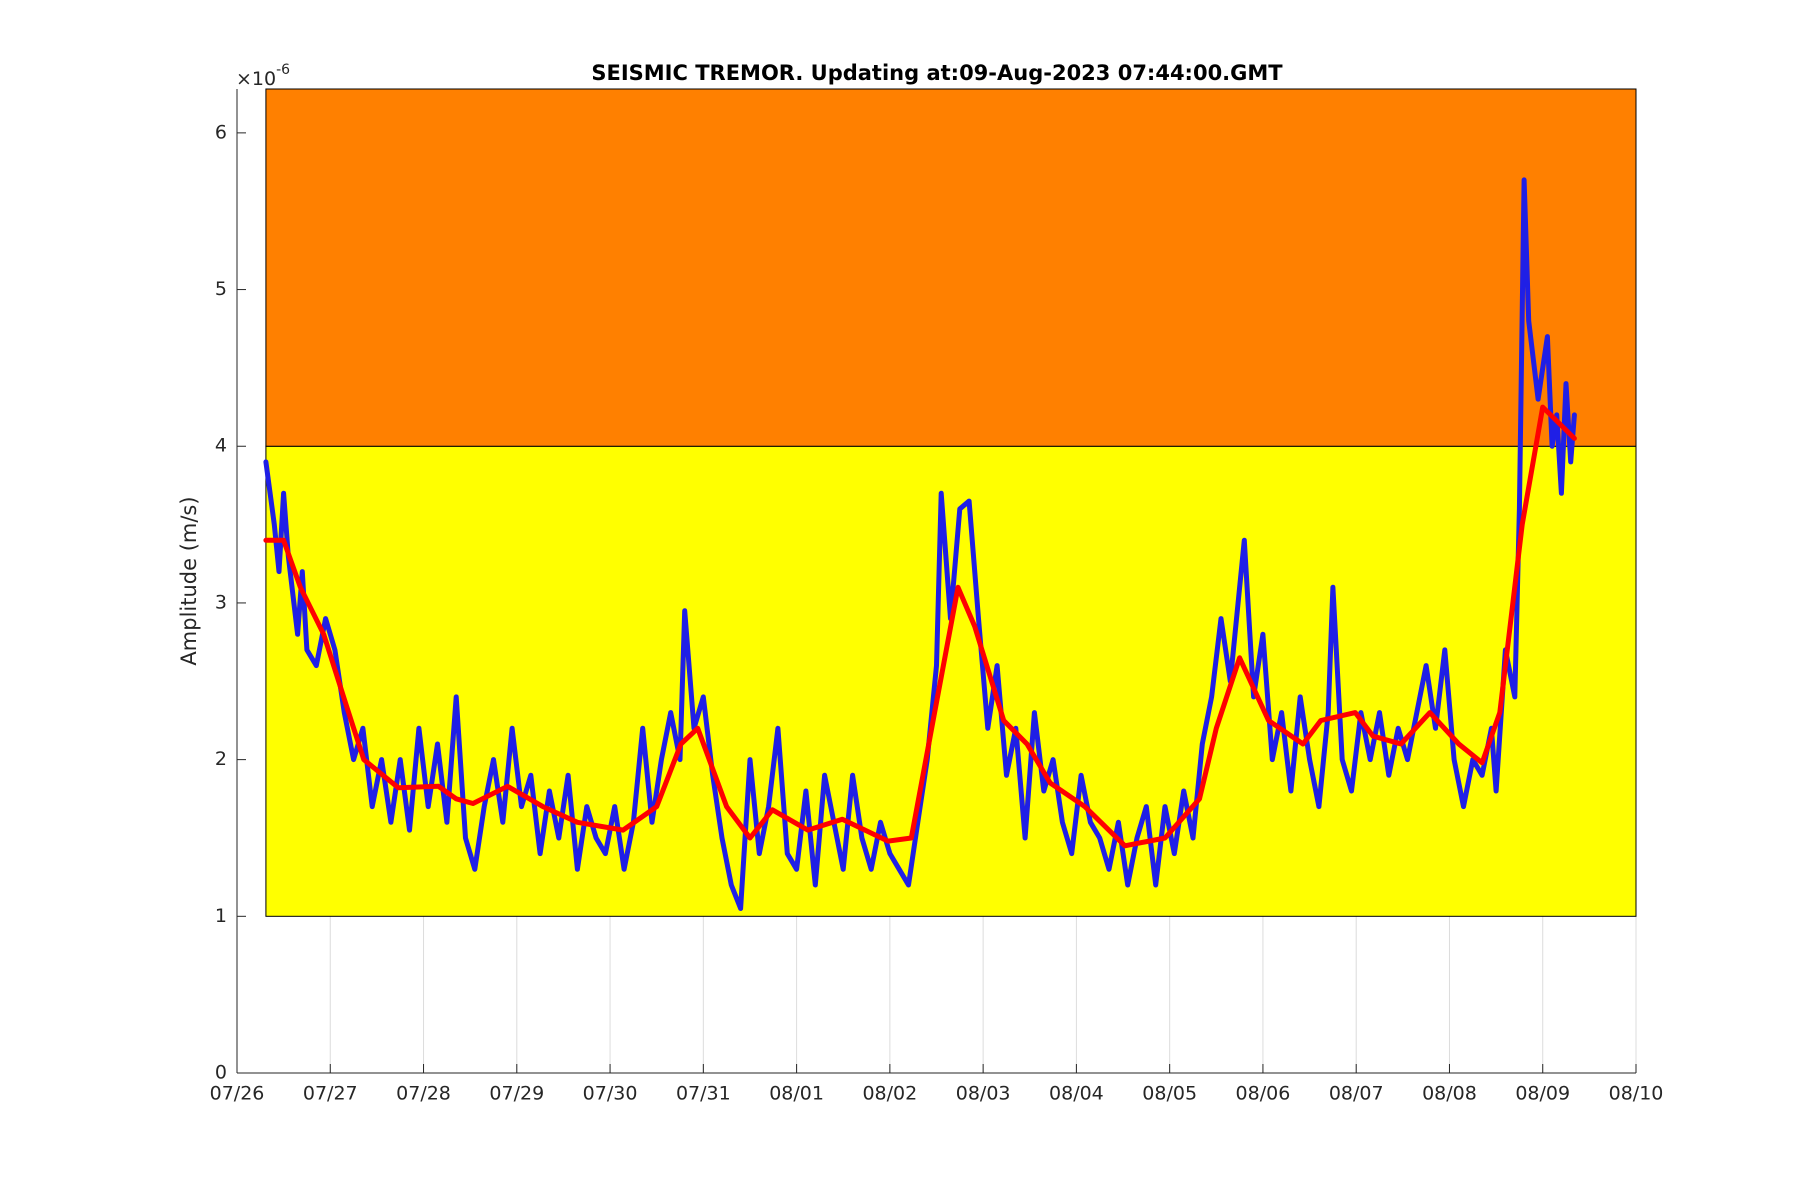 The width and height of the screenshot is (1800, 1200). I want to click on y-tick-label: 1, so click(221, 916).